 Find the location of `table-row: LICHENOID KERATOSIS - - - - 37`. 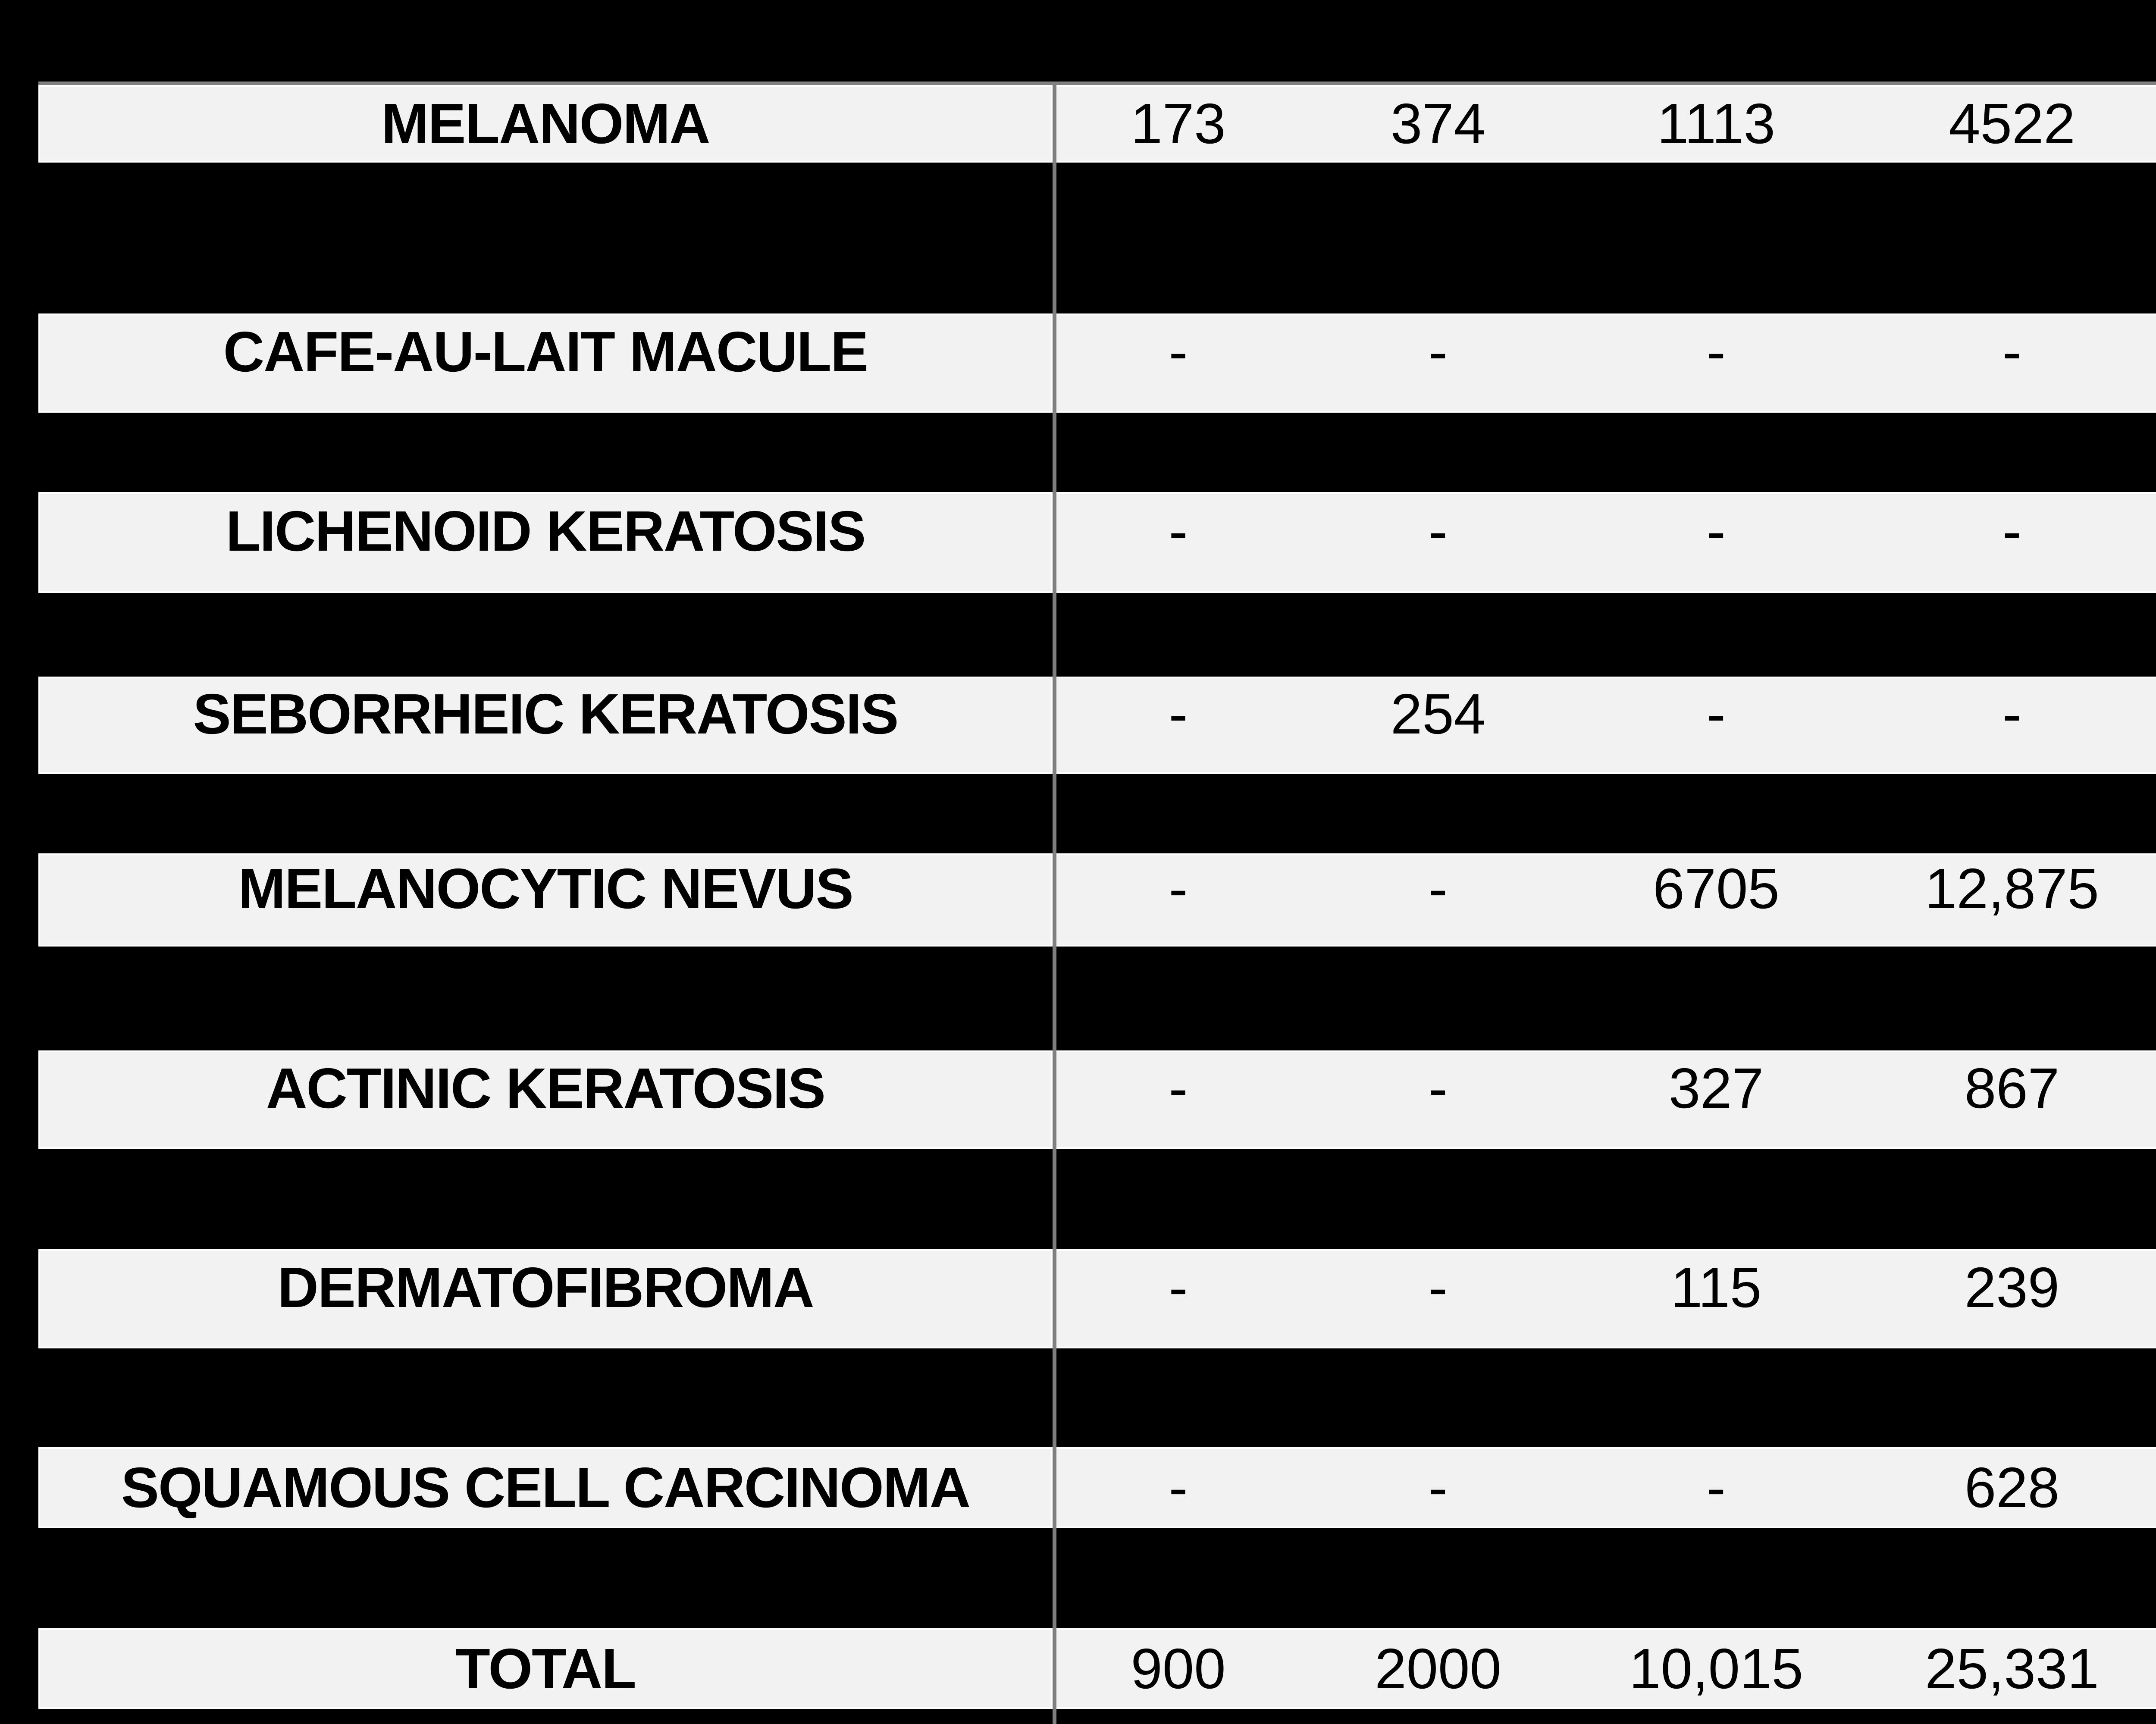

table-row: LICHENOID KERATOSIS - - - - 37 is located at coordinates (1097, 542).